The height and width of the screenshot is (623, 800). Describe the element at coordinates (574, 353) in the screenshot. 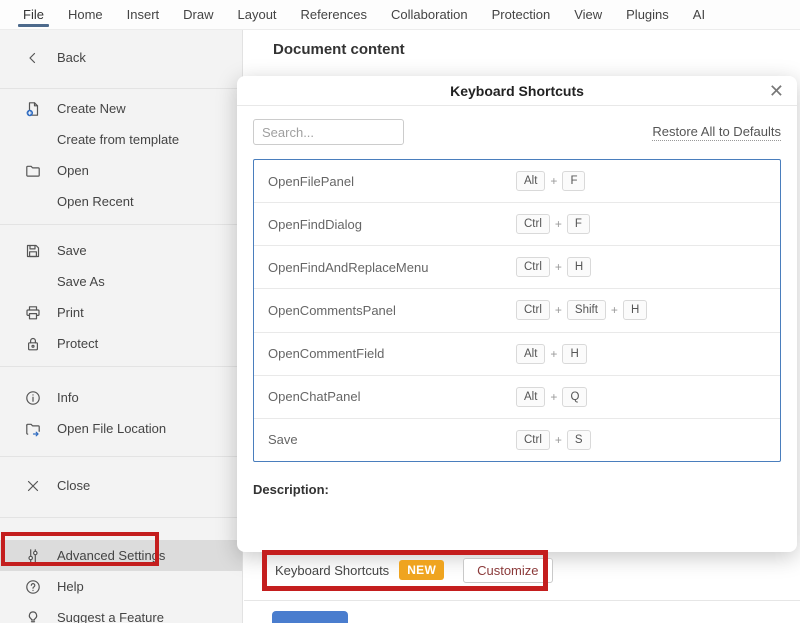

I see `keycap-h: H` at that location.